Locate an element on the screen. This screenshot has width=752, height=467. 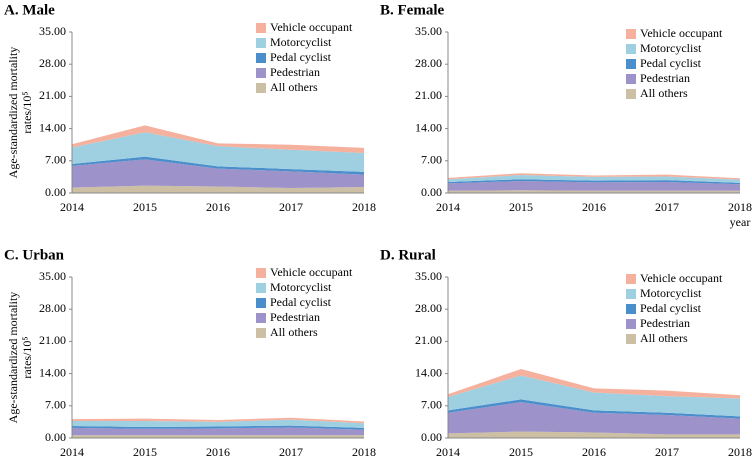
x-axis-label: year is located at coordinates (740, 222).